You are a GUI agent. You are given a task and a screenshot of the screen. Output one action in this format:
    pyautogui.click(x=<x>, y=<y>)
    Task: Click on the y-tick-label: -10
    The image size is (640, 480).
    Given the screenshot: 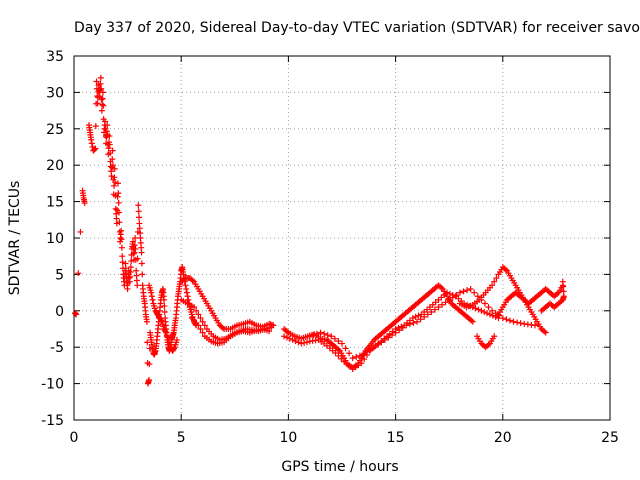 What is the action you would take?
    pyautogui.click(x=52, y=385)
    